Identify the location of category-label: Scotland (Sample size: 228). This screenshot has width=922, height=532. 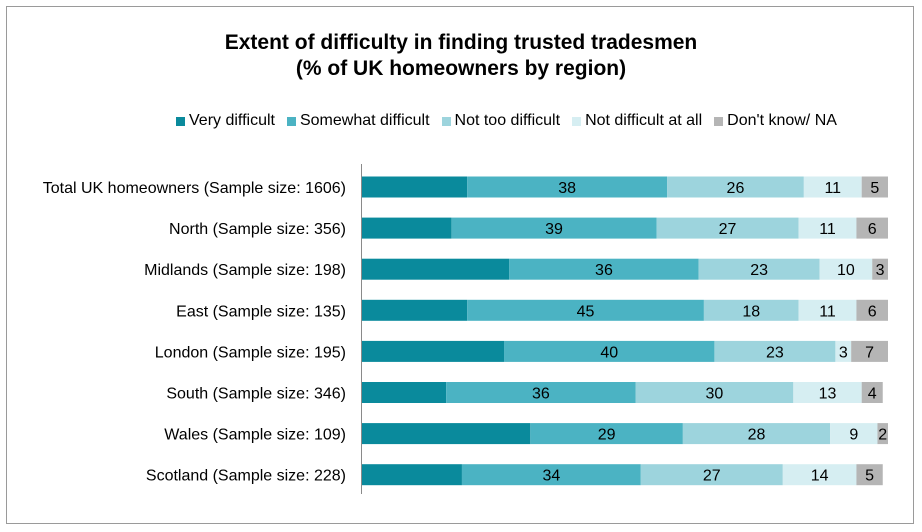
(246, 476).